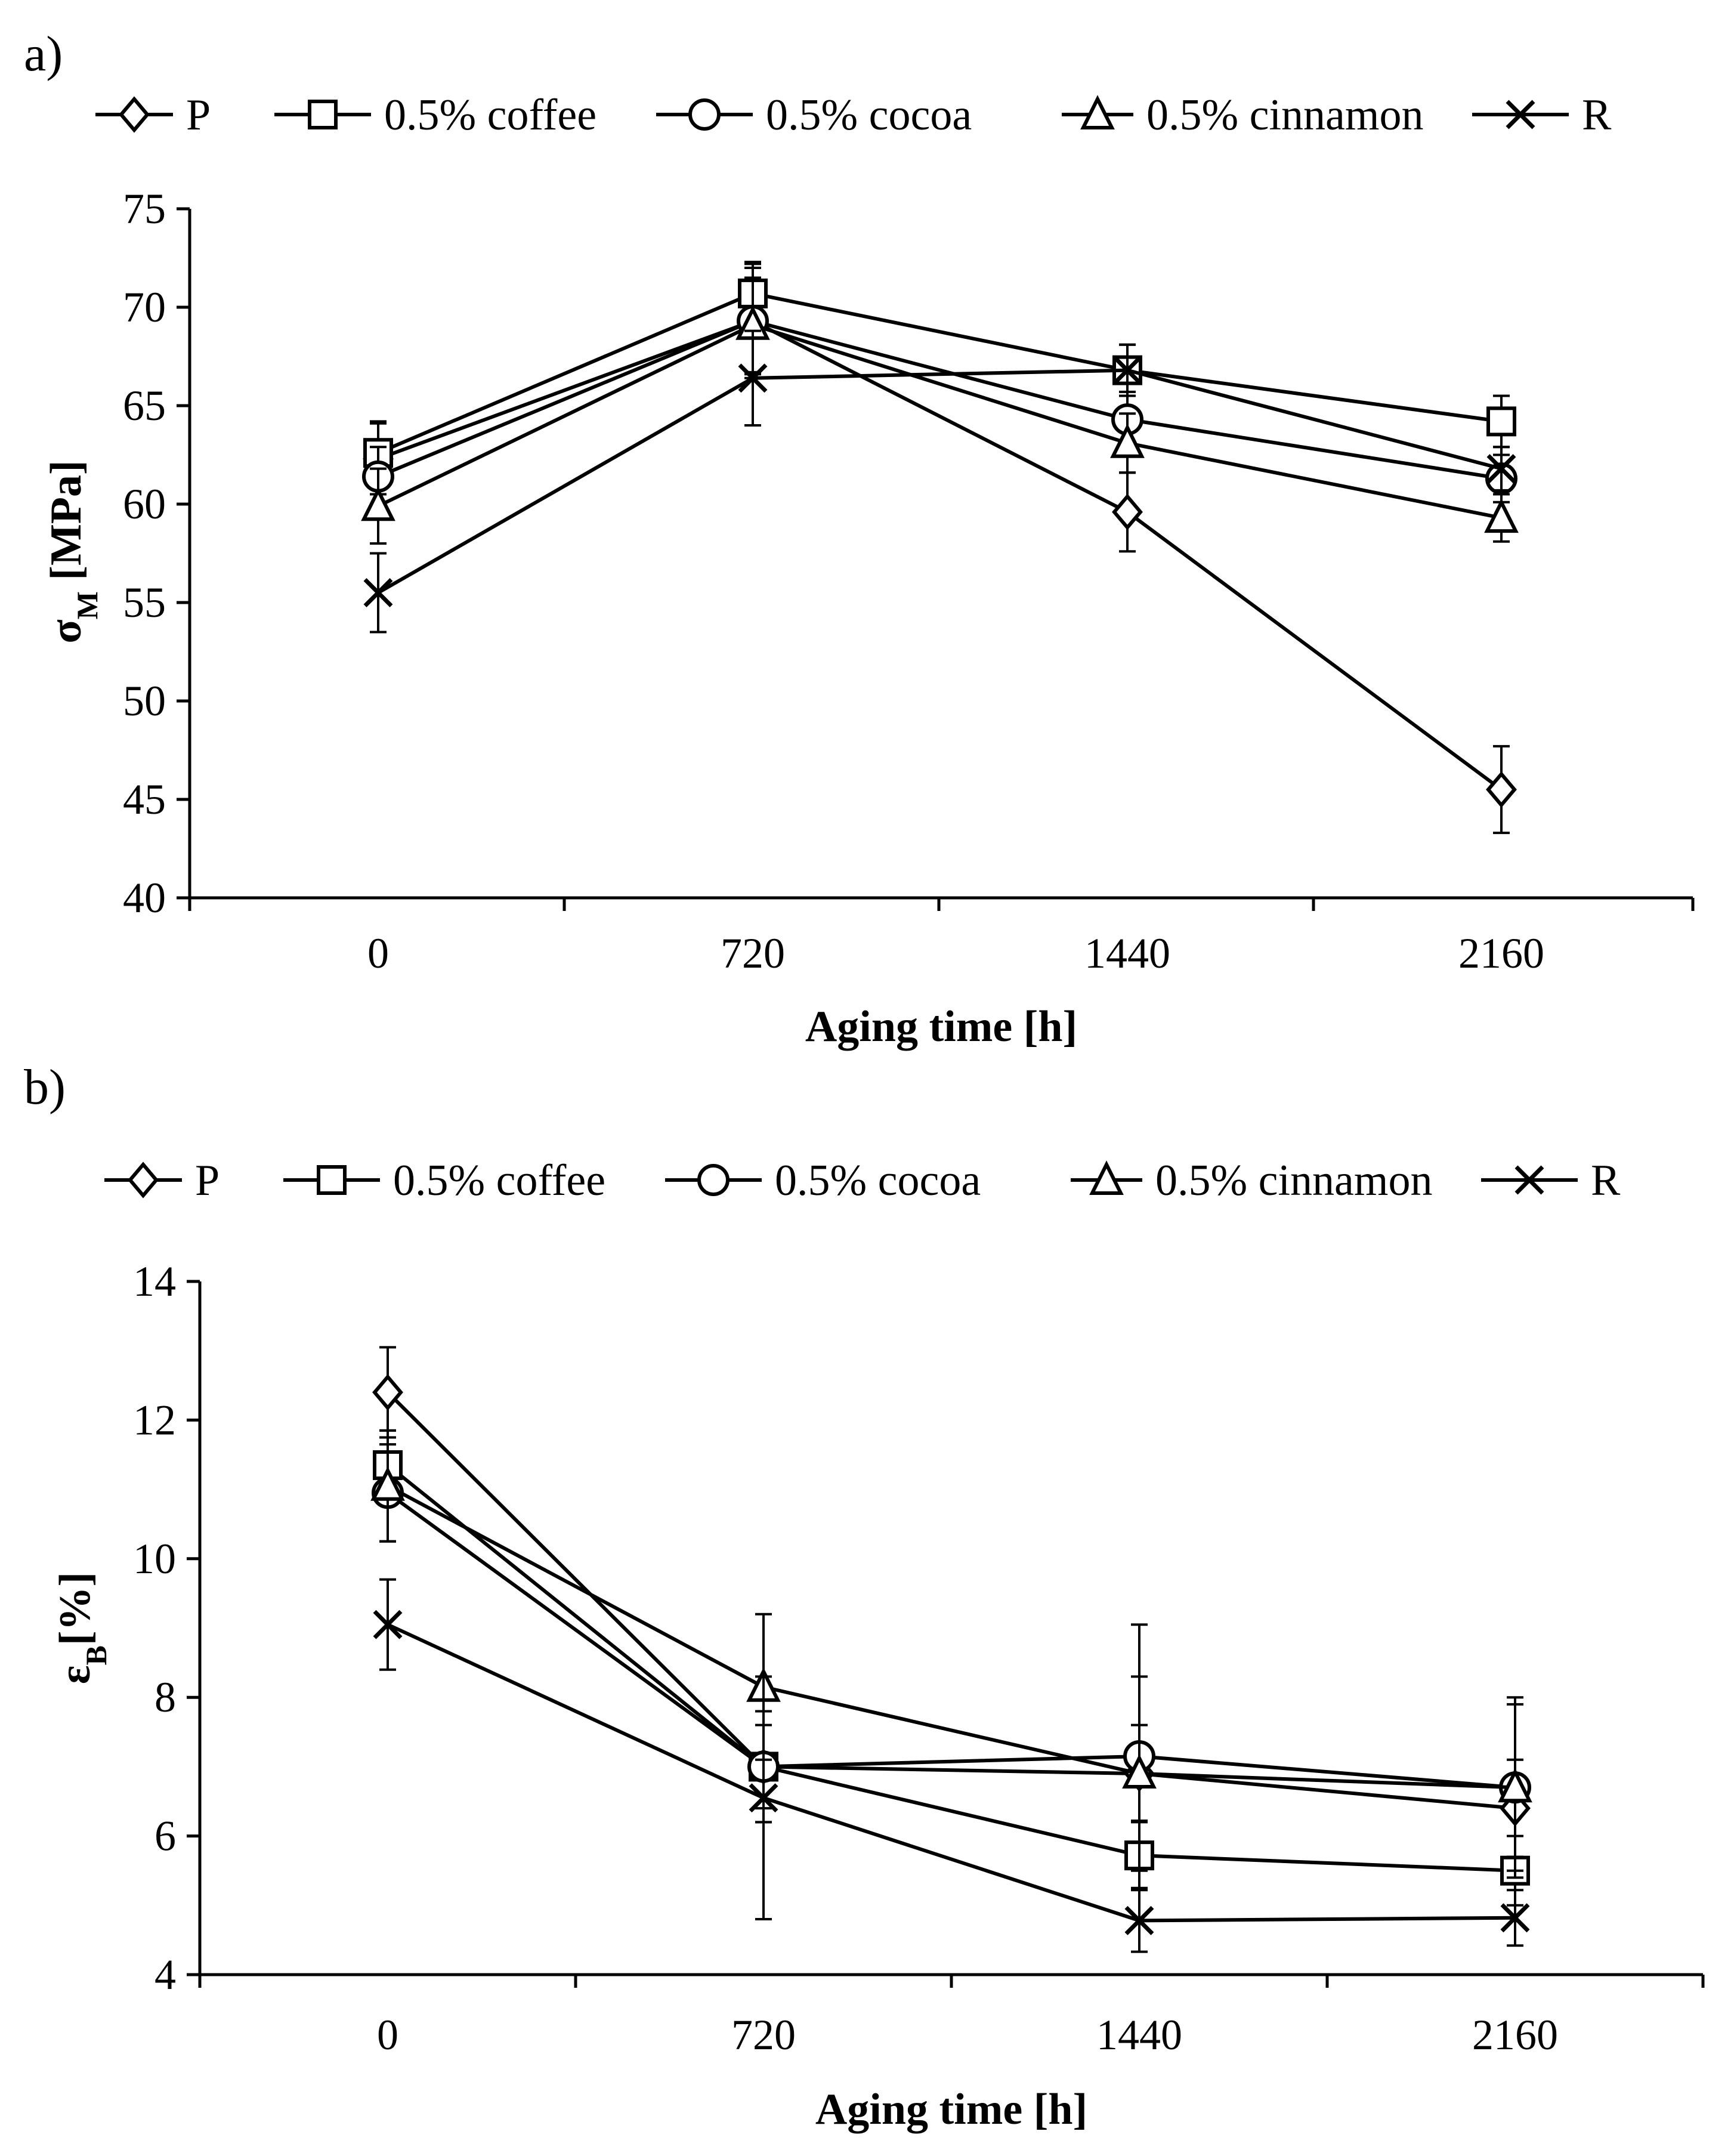 This screenshot has height=2156, width=1734. What do you see at coordinates (951, 2109) in the screenshot?
I see `x-axis-title-b: Aging time [h]` at bounding box center [951, 2109].